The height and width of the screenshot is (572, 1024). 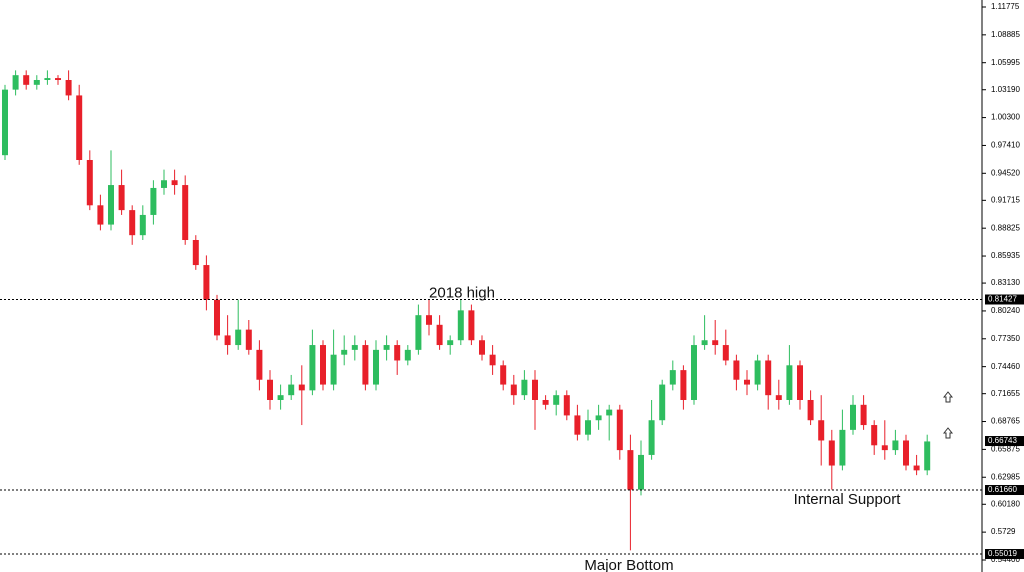 I want to click on y-tick-label: 1.03190, so click(x=1005, y=89).